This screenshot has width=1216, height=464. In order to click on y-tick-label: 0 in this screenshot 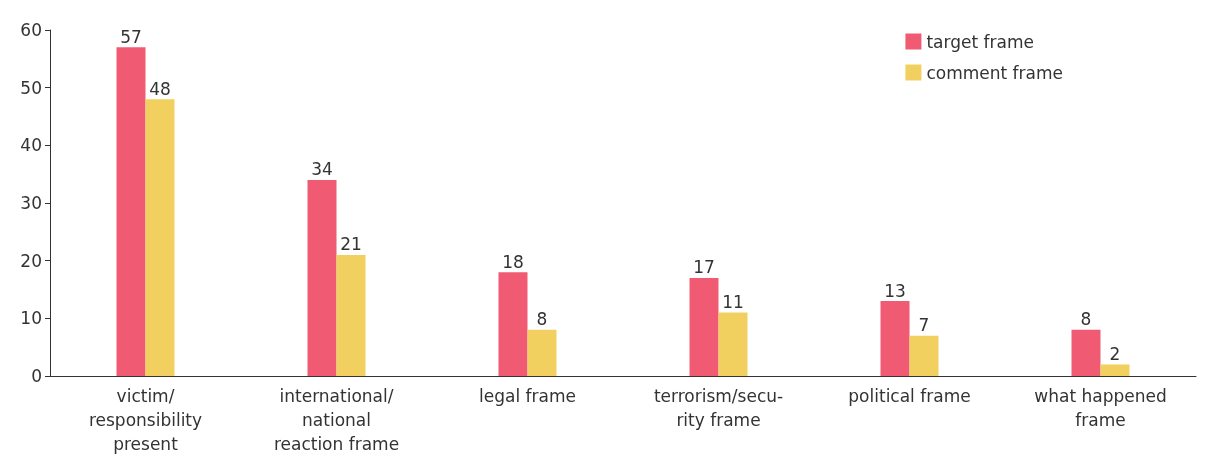, I will do `click(36, 376)`.